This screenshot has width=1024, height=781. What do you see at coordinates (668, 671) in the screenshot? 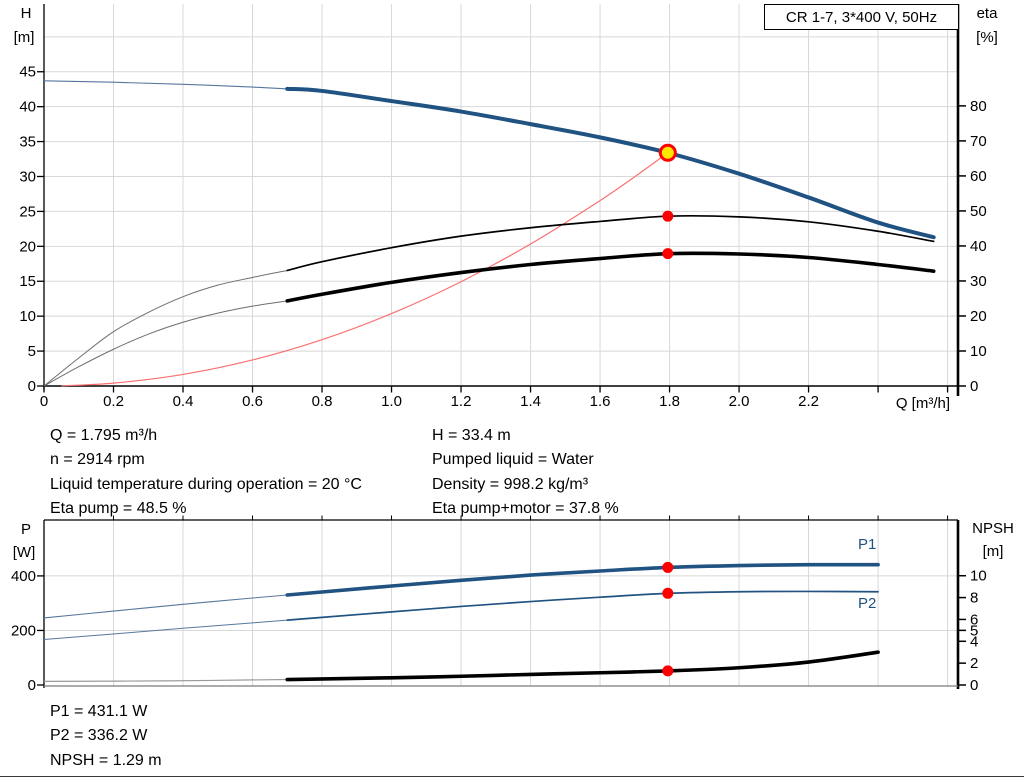
I see `npsh-point-marker` at bounding box center [668, 671].